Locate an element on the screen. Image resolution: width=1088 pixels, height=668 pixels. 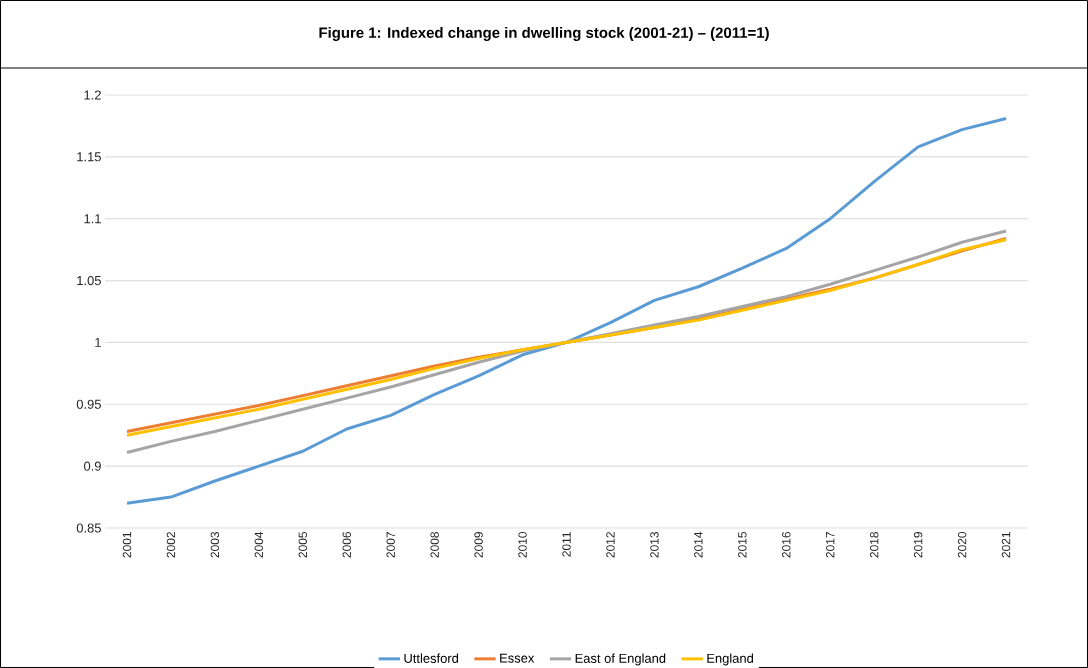
legend-label: Uttlesford is located at coordinates (431, 658).